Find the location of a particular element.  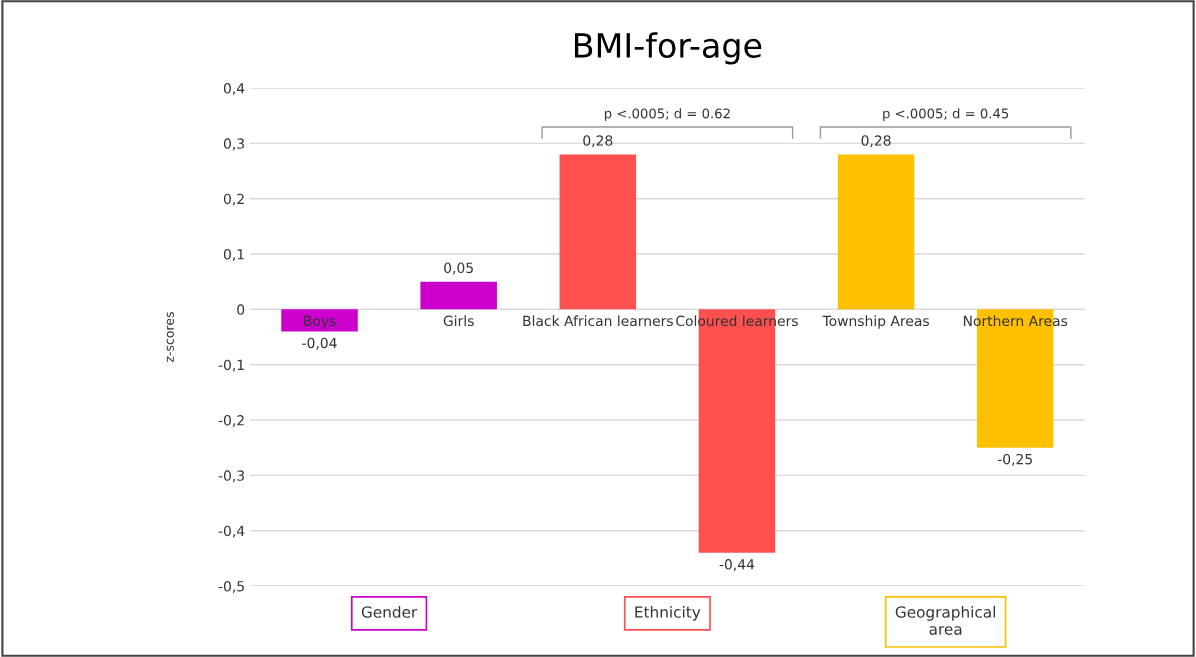

x-tick-label: Boys is located at coordinates (320, 322).